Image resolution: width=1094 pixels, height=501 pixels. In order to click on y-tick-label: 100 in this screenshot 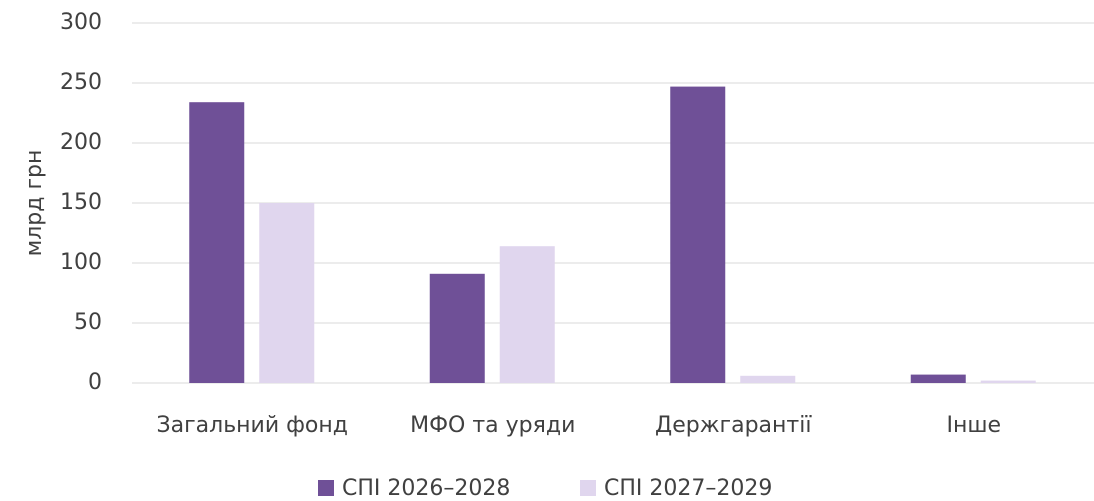, I will do `click(81, 262)`.